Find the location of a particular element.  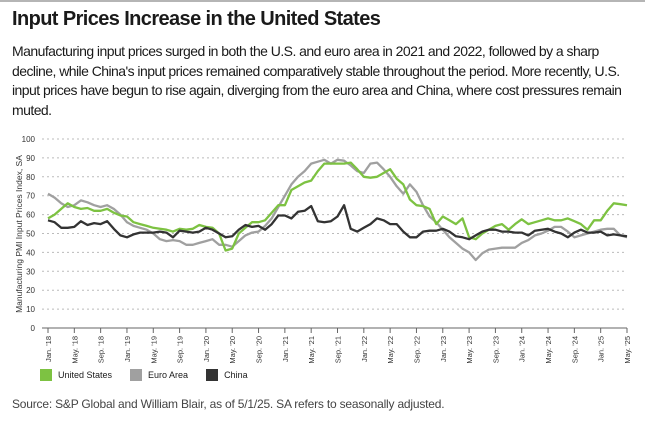

y-tick-label: 70 is located at coordinates (30, 196).